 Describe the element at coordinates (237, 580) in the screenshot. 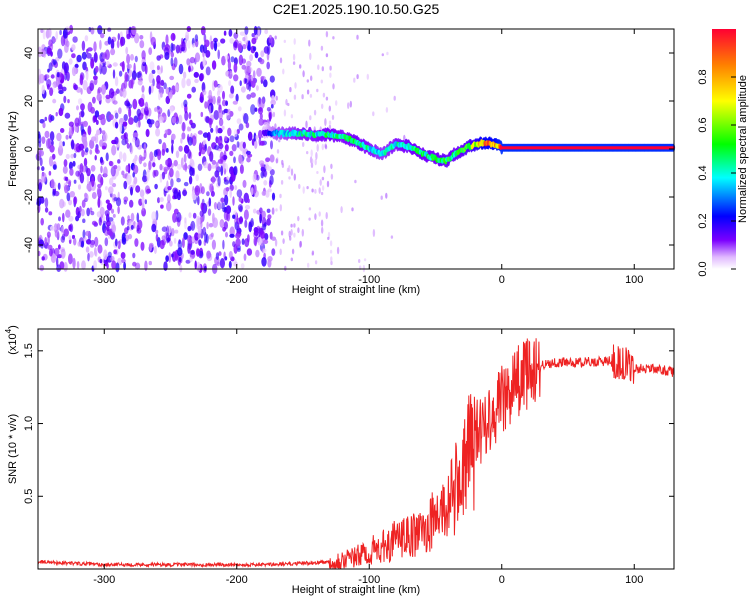

I see `x-tick-label: -200` at that location.